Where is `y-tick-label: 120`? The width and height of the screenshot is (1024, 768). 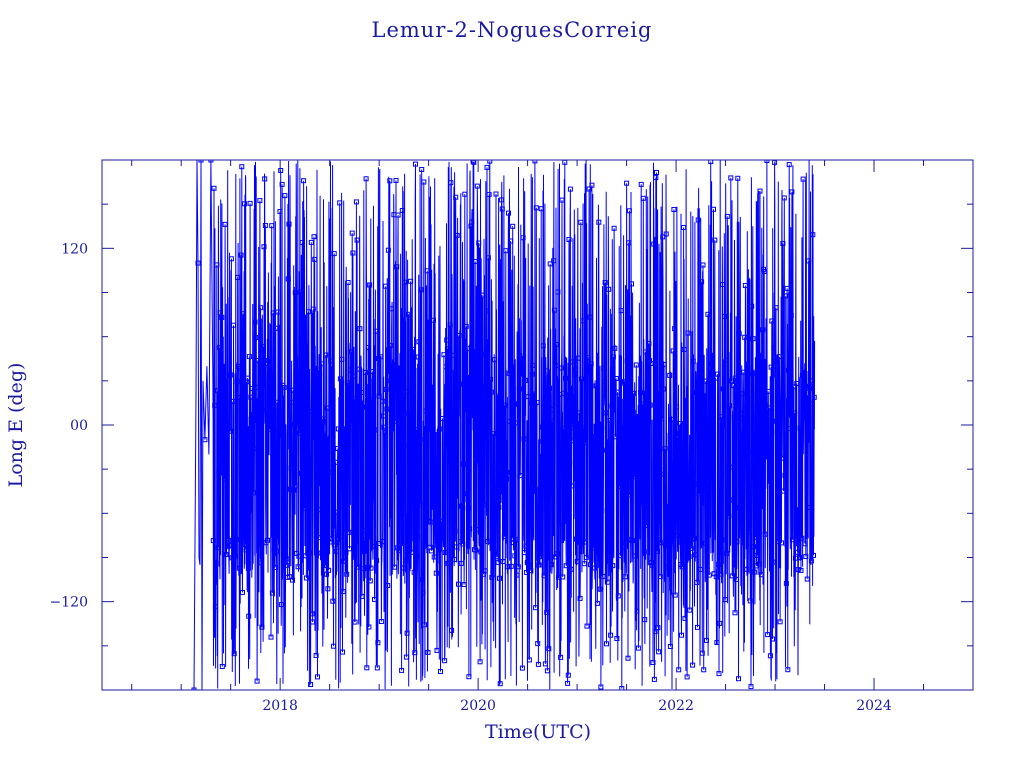
y-tick-label: 120 is located at coordinates (74, 249).